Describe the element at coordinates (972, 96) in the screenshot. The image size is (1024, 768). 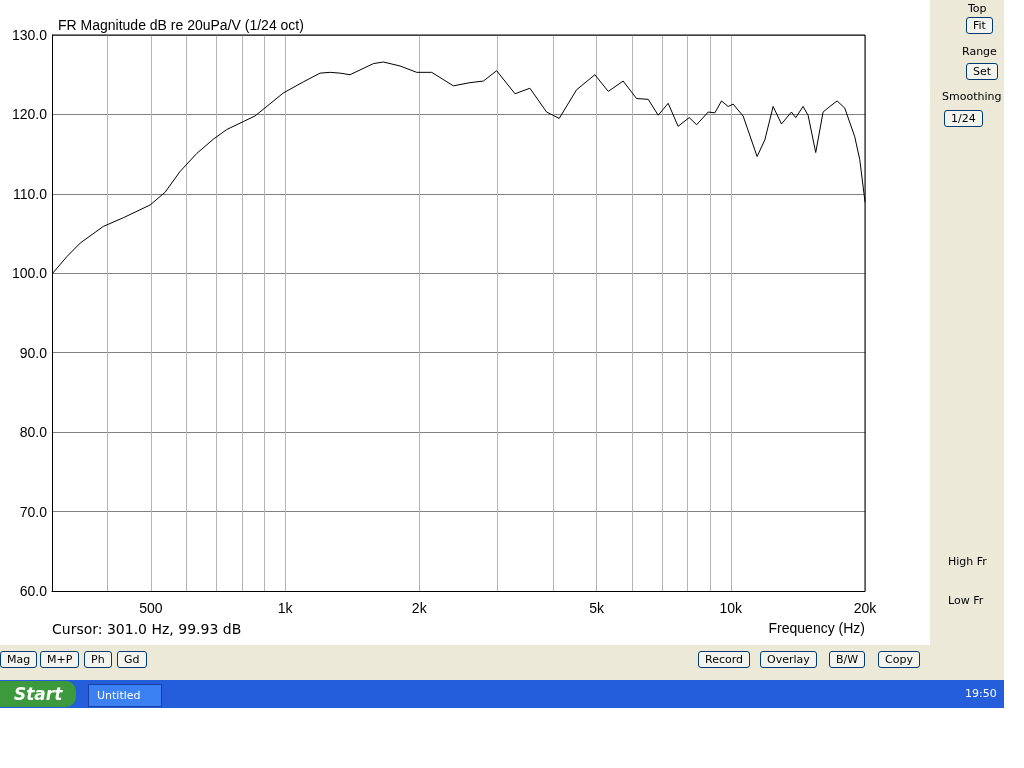
I see `text: Smoothing` at that location.